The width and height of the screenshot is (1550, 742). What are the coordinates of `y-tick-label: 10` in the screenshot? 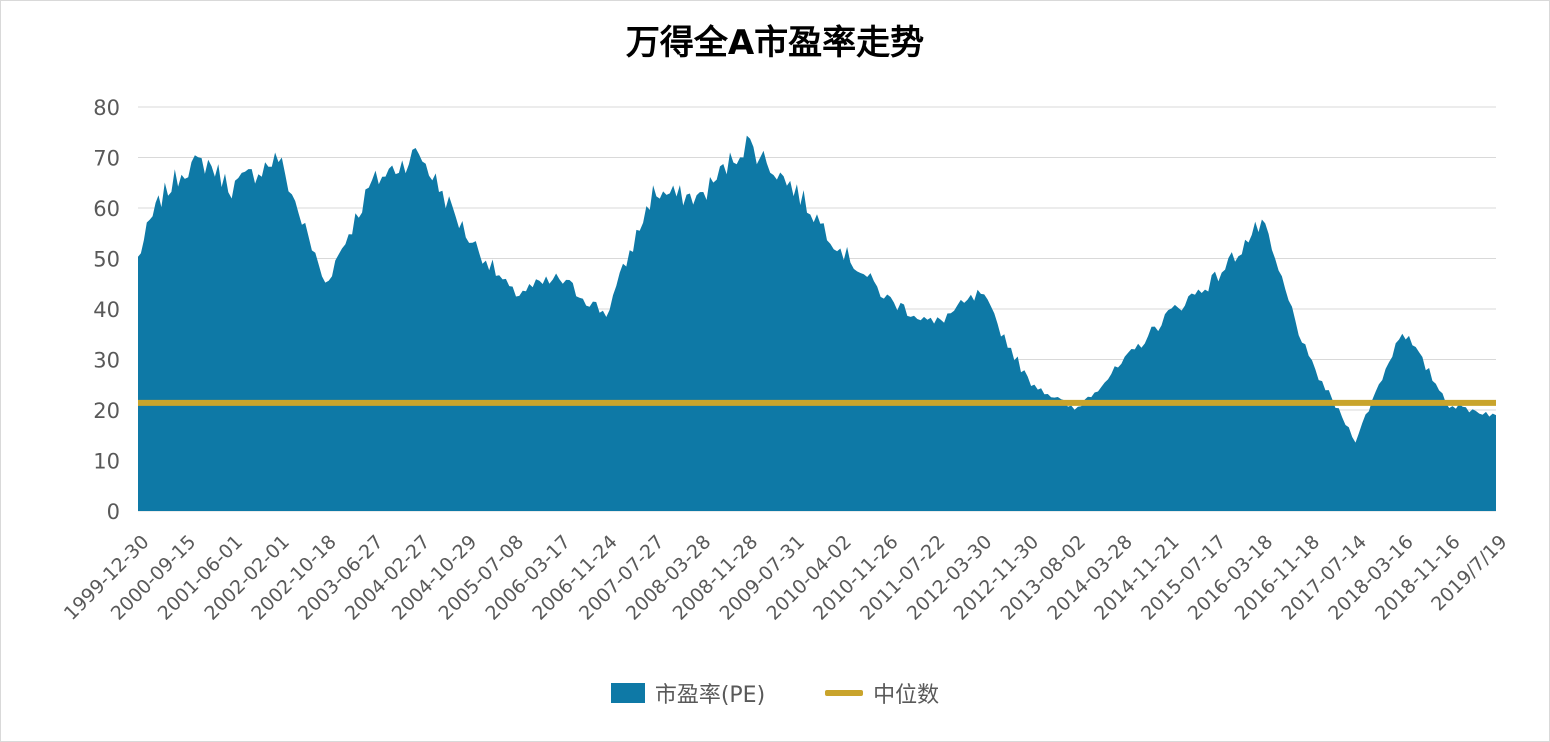 It's located at (106, 462).